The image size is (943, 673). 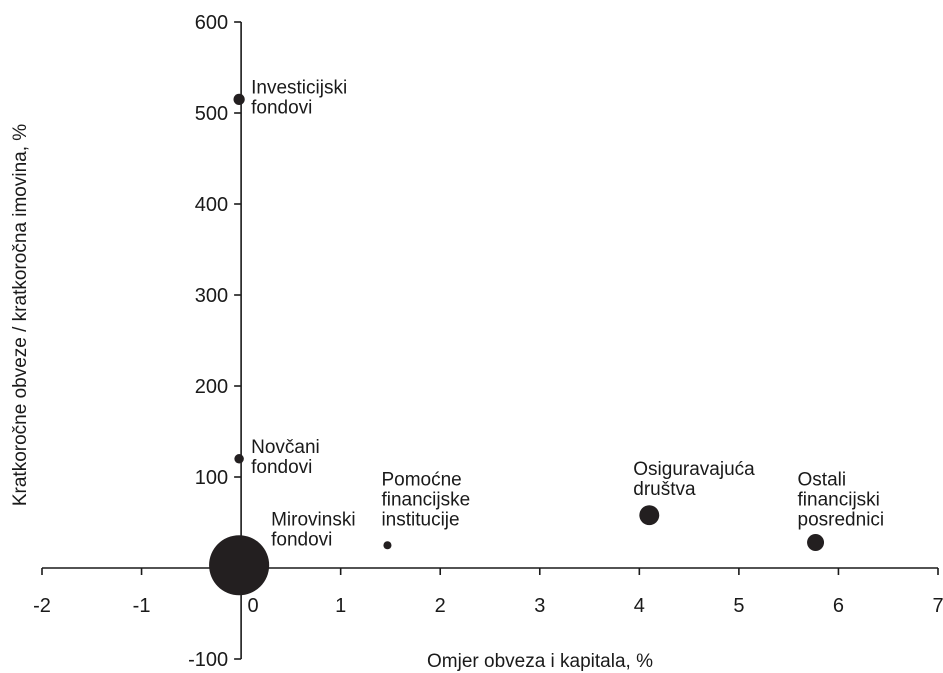 I want to click on point-label: Ostali financijski posrednici, so click(x=841, y=500).